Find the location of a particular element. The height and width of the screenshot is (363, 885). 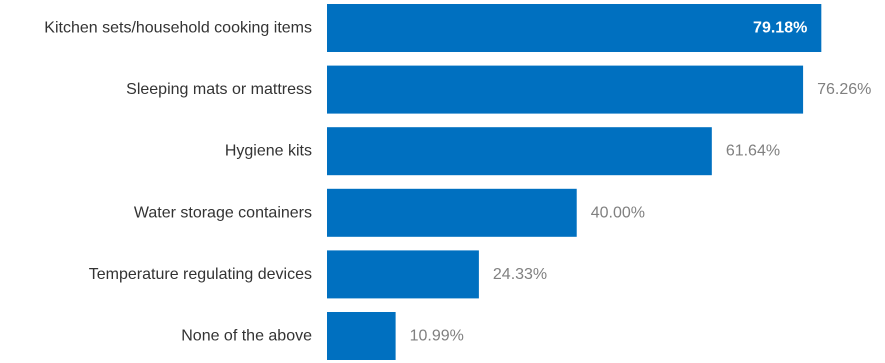

category-label: Sleeping mats or mattress is located at coordinates (219, 89).